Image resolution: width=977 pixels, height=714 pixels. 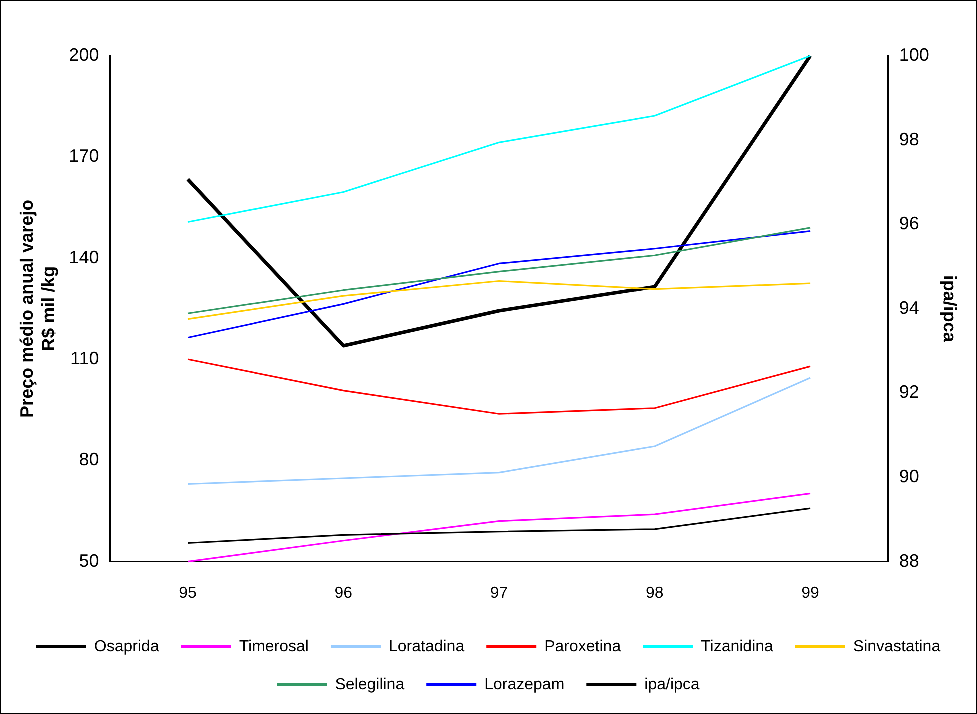 I want to click on legend-label: Osaprida, so click(x=127, y=647).